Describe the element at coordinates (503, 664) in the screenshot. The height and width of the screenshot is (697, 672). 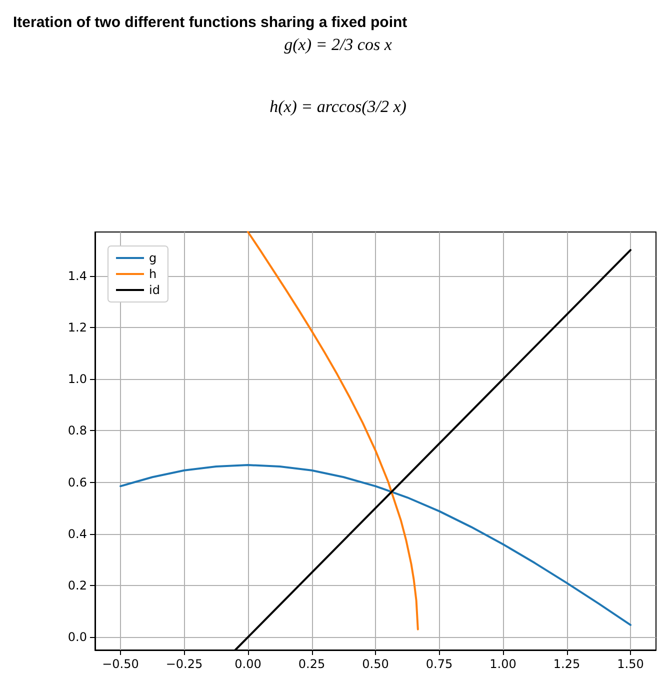
I see `x-tick-label: 1.00` at that location.